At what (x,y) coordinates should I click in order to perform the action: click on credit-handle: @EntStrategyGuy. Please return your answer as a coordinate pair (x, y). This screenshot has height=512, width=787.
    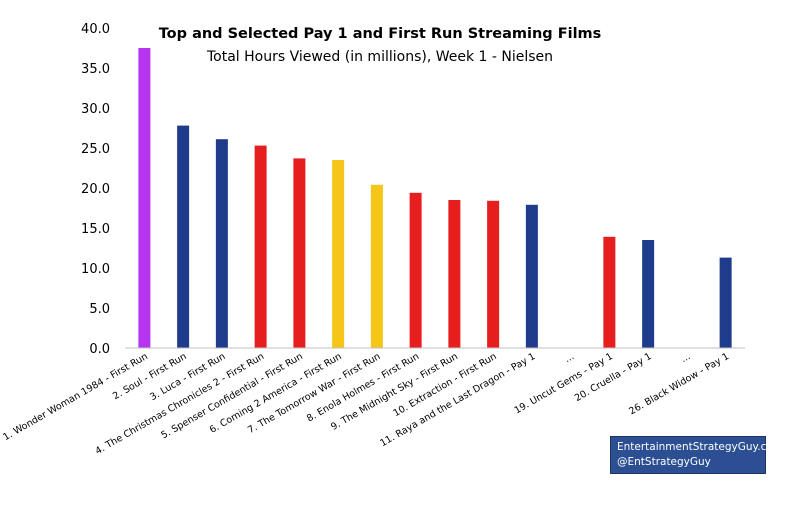
    Looking at the image, I should click on (664, 462).